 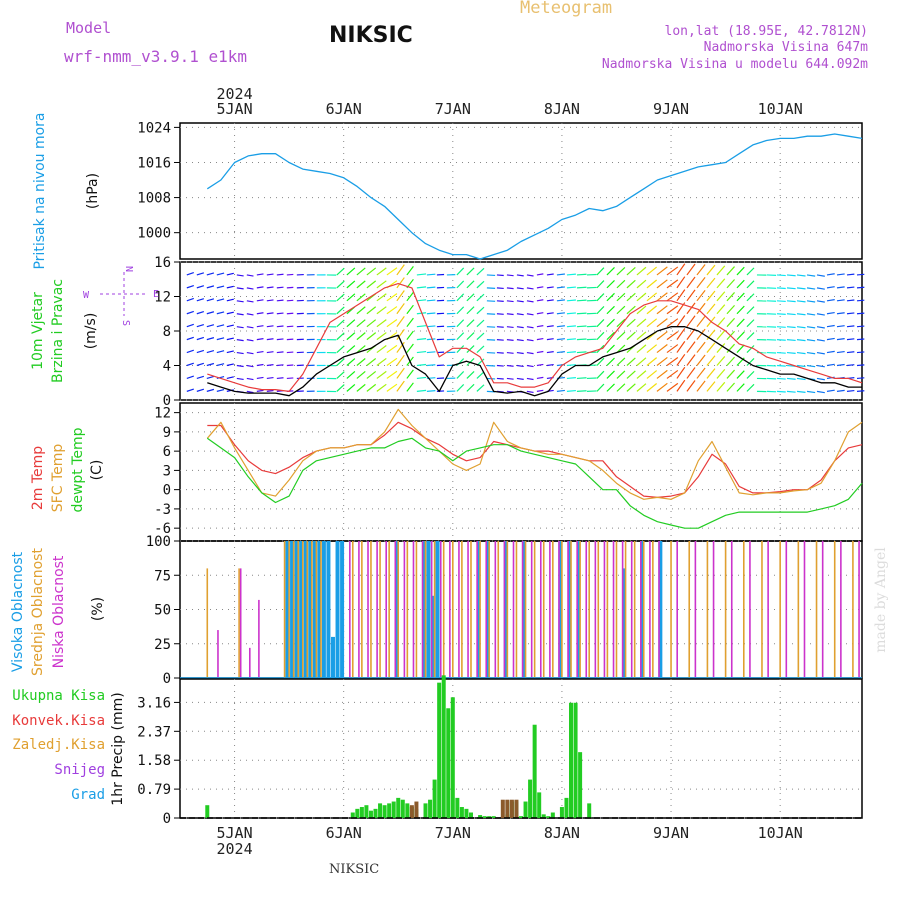 What do you see at coordinates (162, 576) in the screenshot?
I see `cloud-panel-ytick-label: 75` at bounding box center [162, 576].